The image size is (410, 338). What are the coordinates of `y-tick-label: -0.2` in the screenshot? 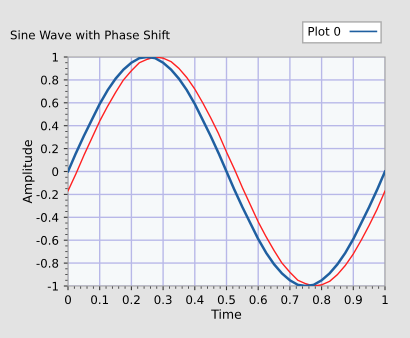 It's located at (47, 195).